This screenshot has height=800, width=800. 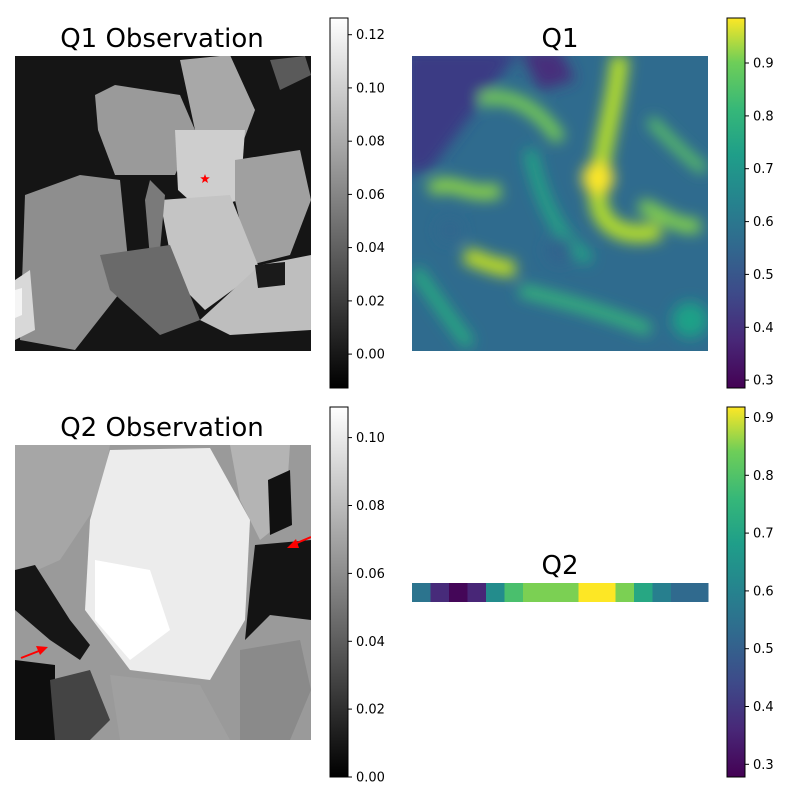 I want to click on colorbar: 0.00 0.02 0.04 0.06 0.08 0.10, so click(x=357, y=596).